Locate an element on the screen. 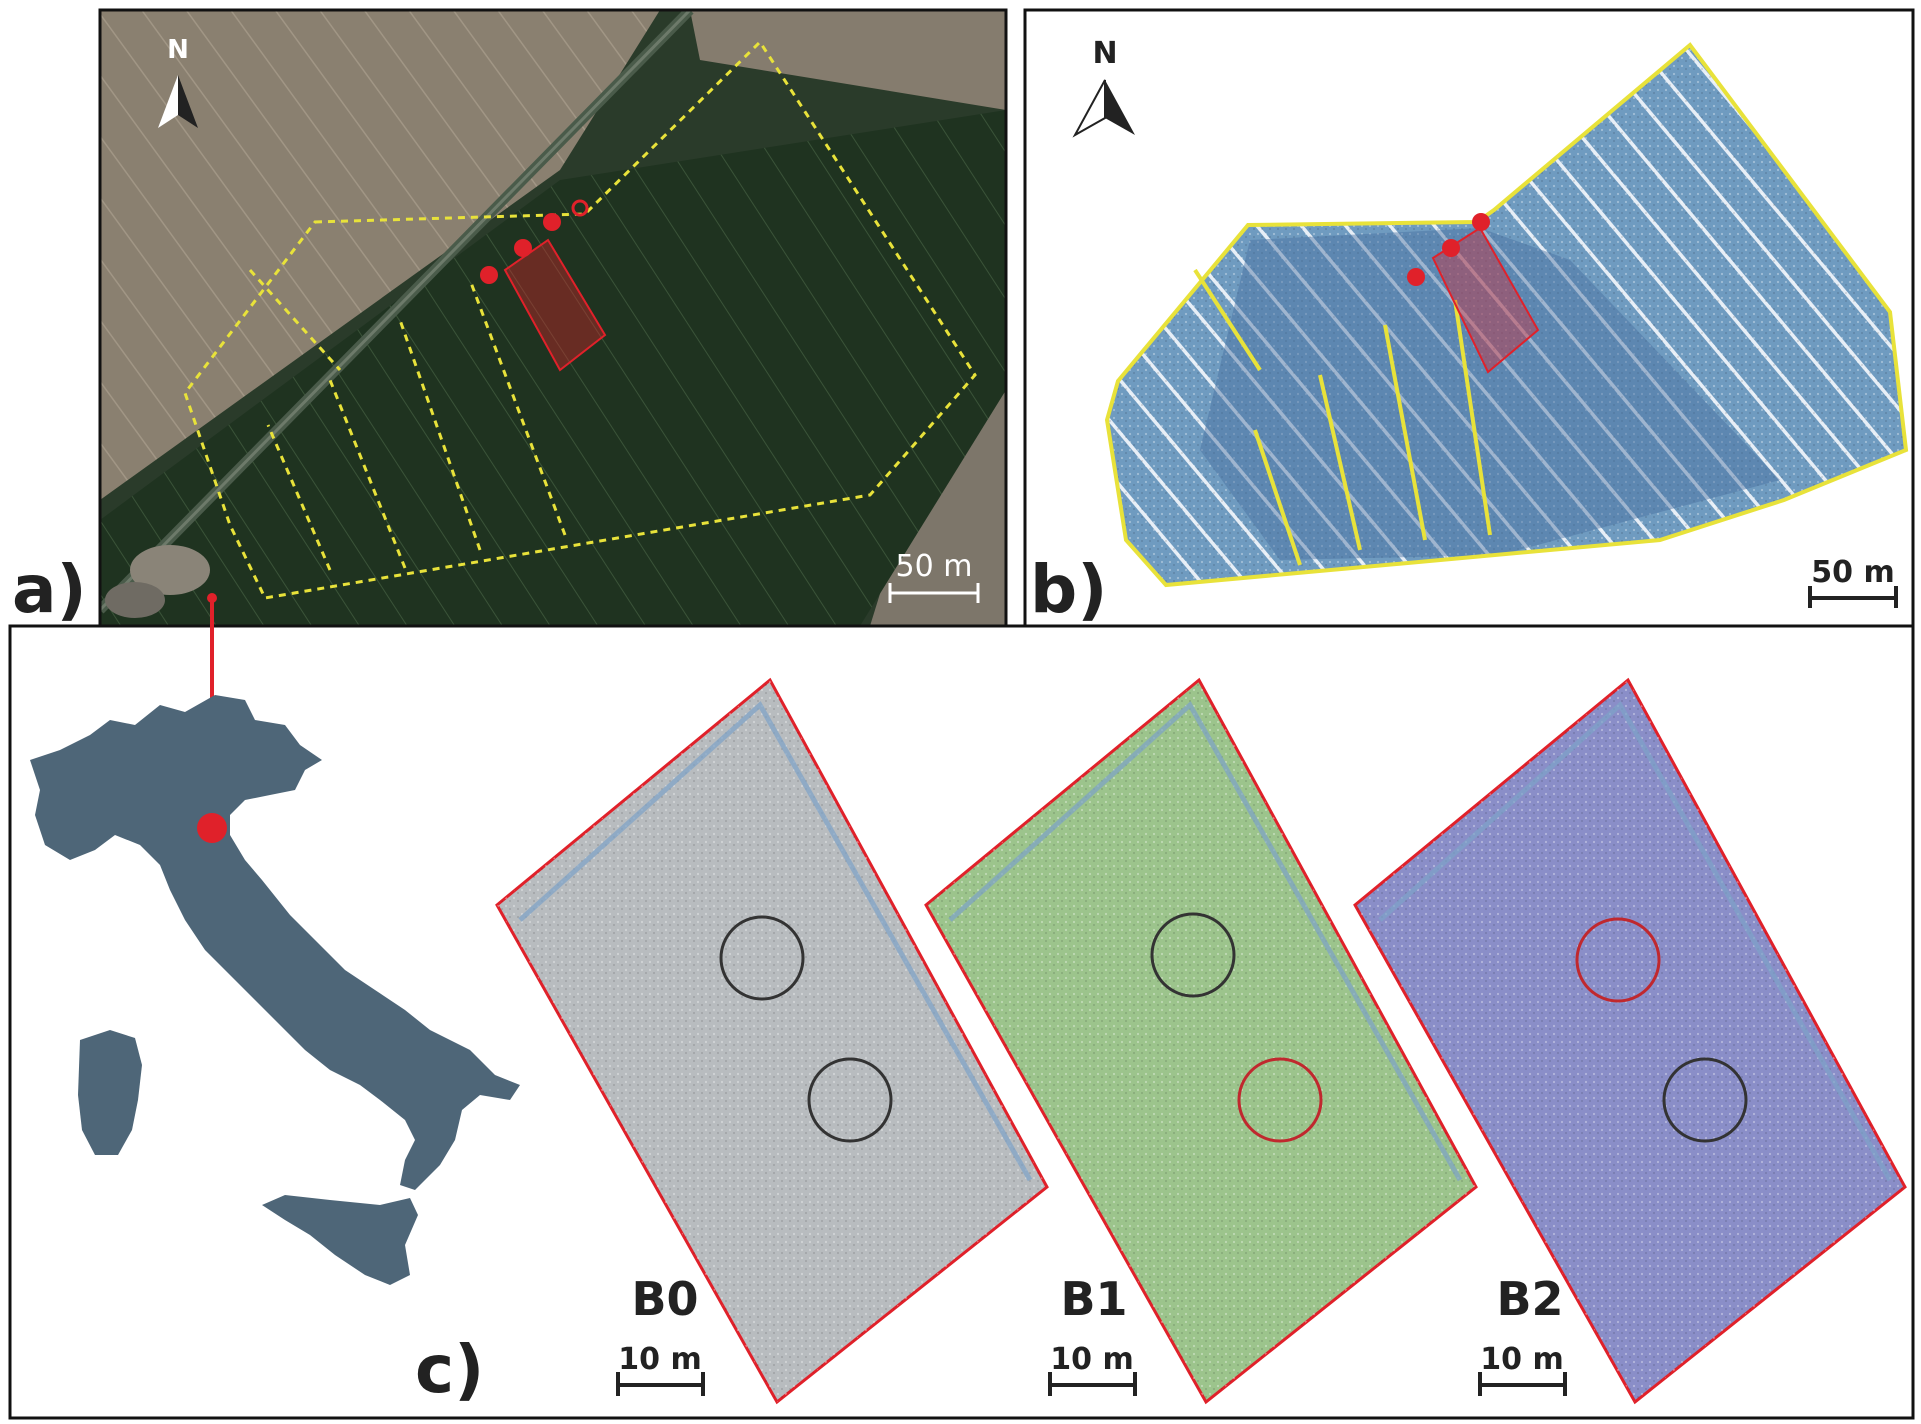  scale-label-b2: 10 m is located at coordinates (1521, 1359).